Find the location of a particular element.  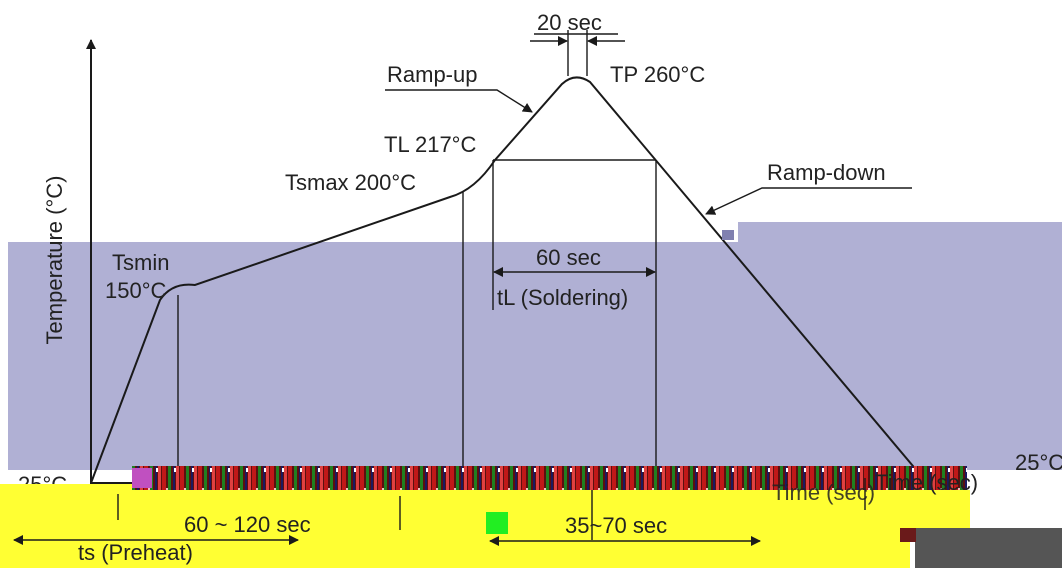

tp-label: TP 260°C is located at coordinates (657, 74).